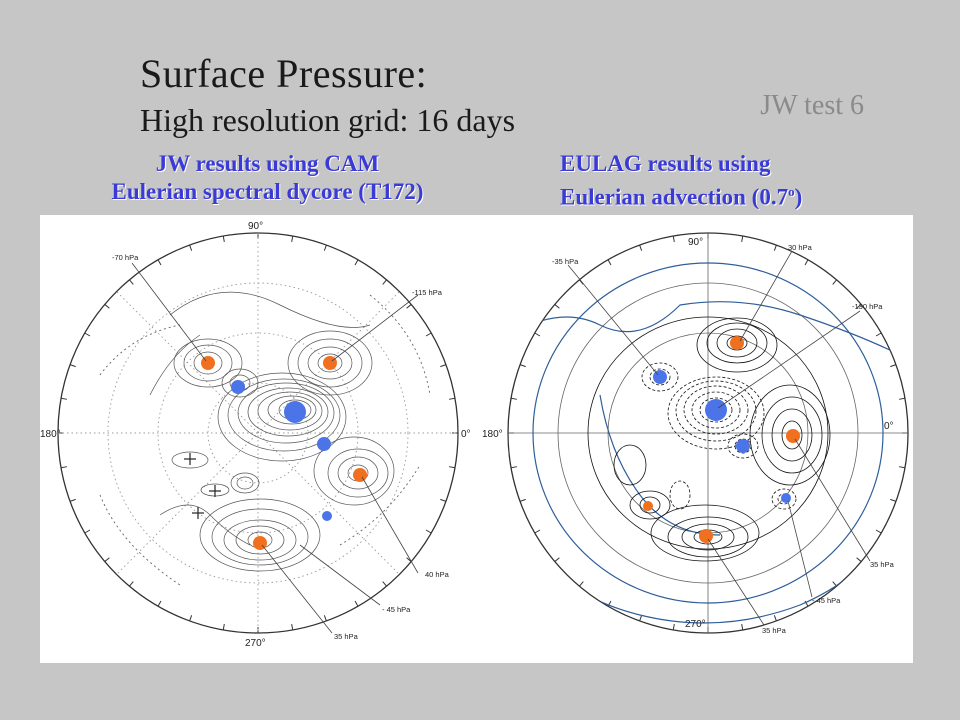  What do you see at coordinates (281, 450) in the screenshot?
I see `left-low-markers` at bounding box center [281, 450].